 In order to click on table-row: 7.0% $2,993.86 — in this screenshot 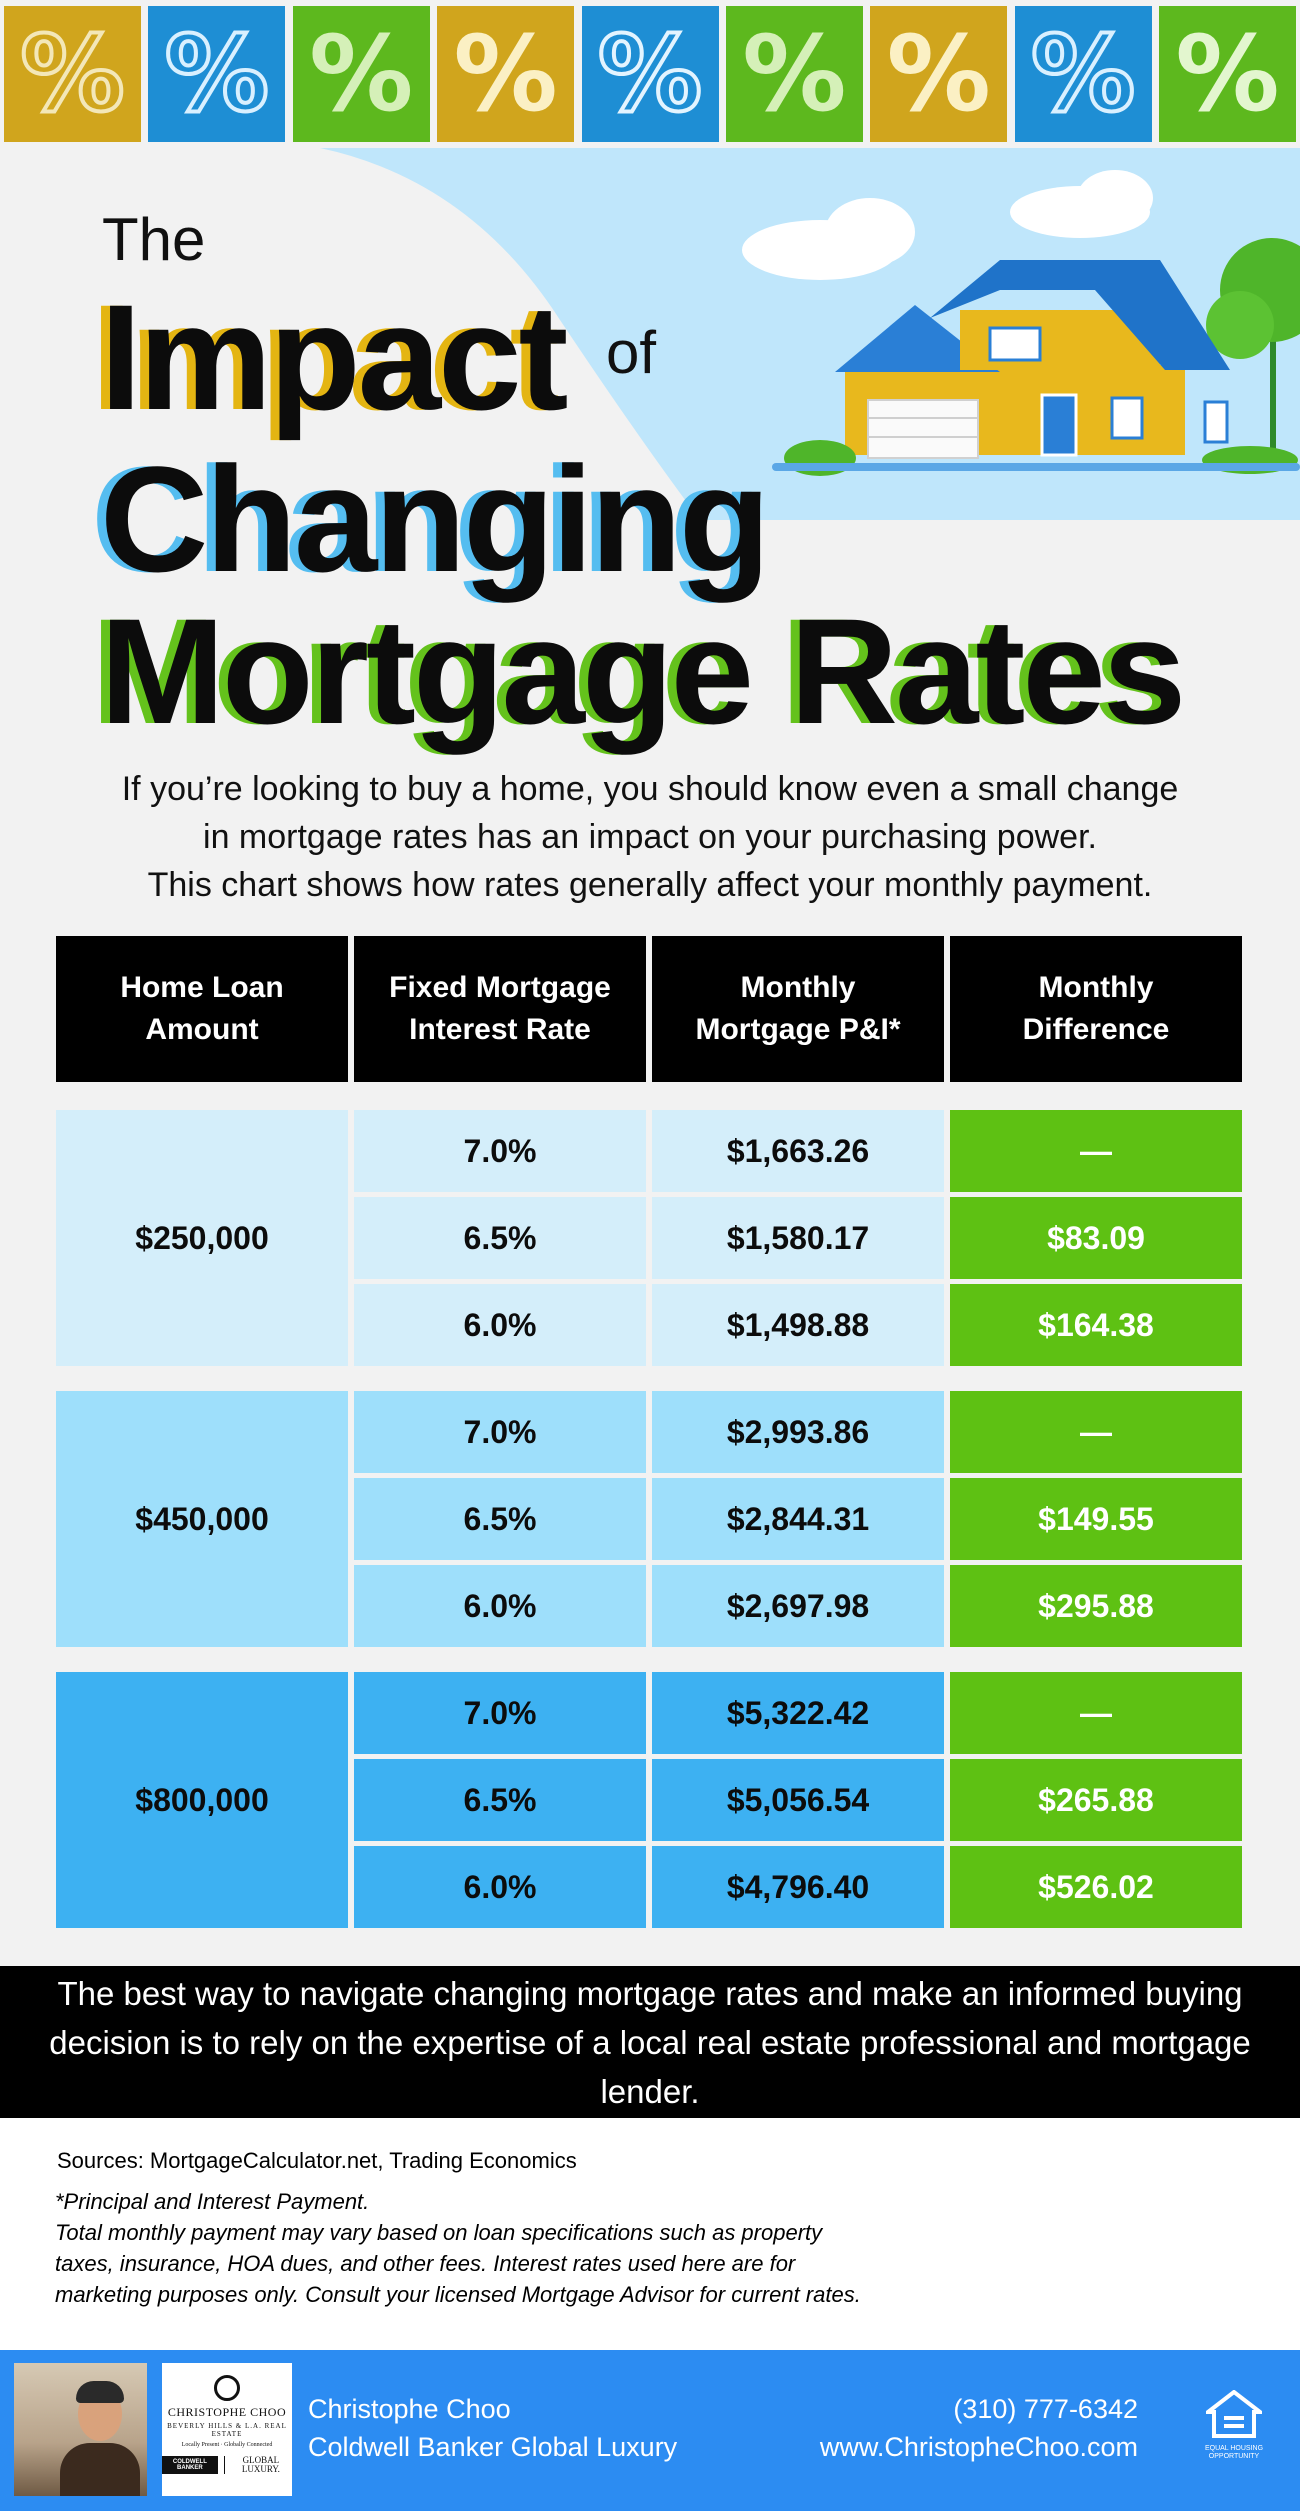, I will do `click(798, 1432)`.